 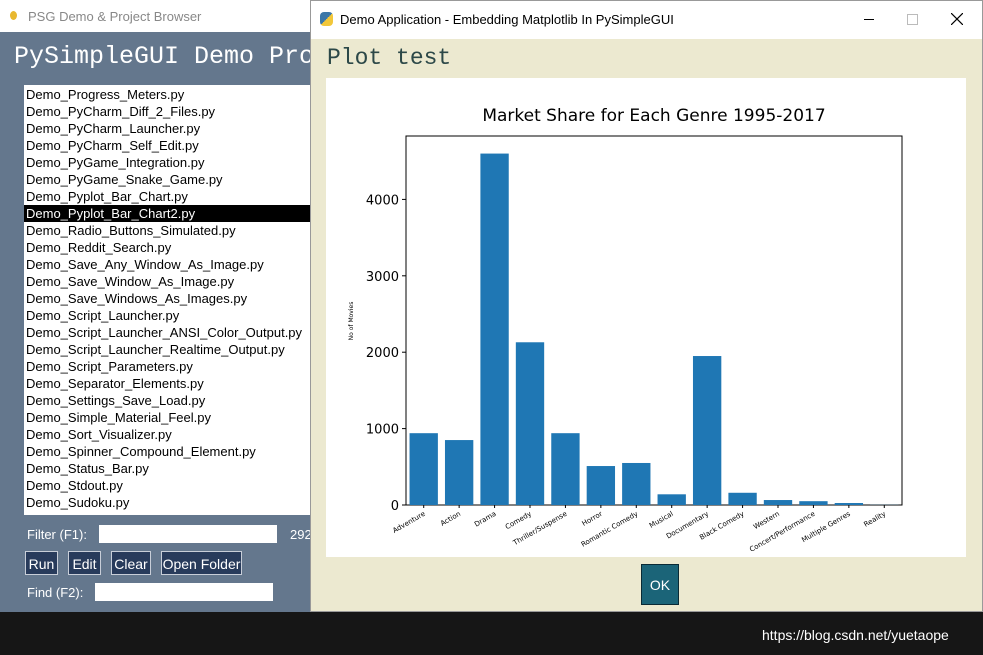 I want to click on file-item: Demo_Script_Launcher_Realtime_Output.py, so click(x=155, y=349).